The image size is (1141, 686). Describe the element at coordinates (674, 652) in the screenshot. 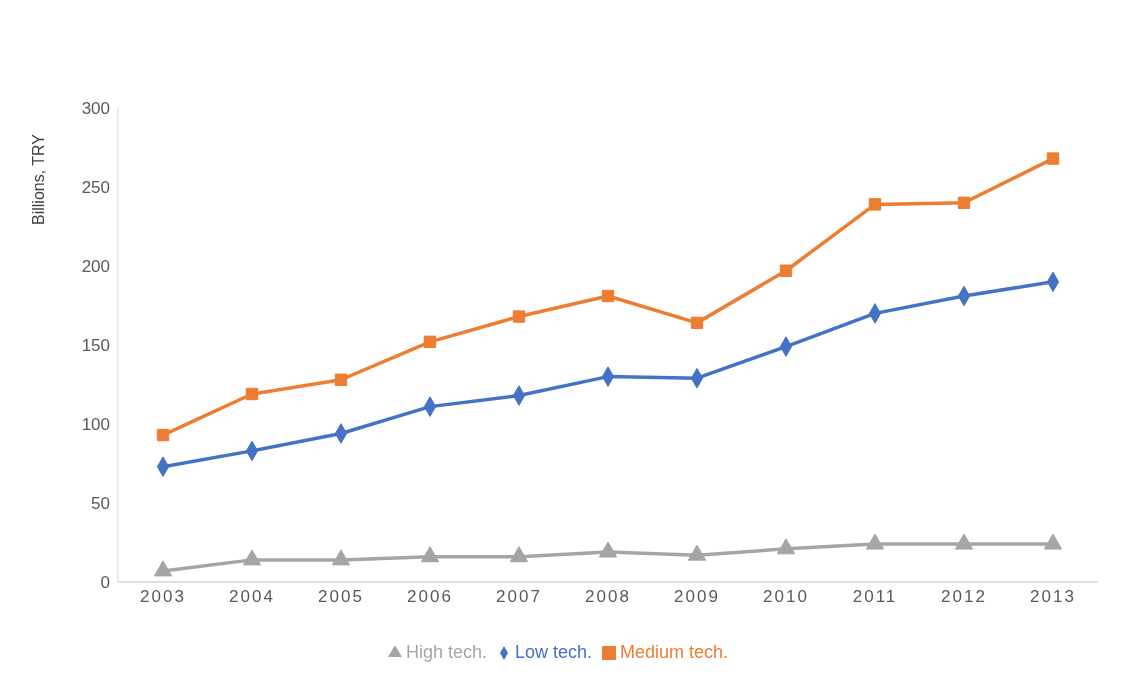

I see `legend-label: Medium tech.` at that location.